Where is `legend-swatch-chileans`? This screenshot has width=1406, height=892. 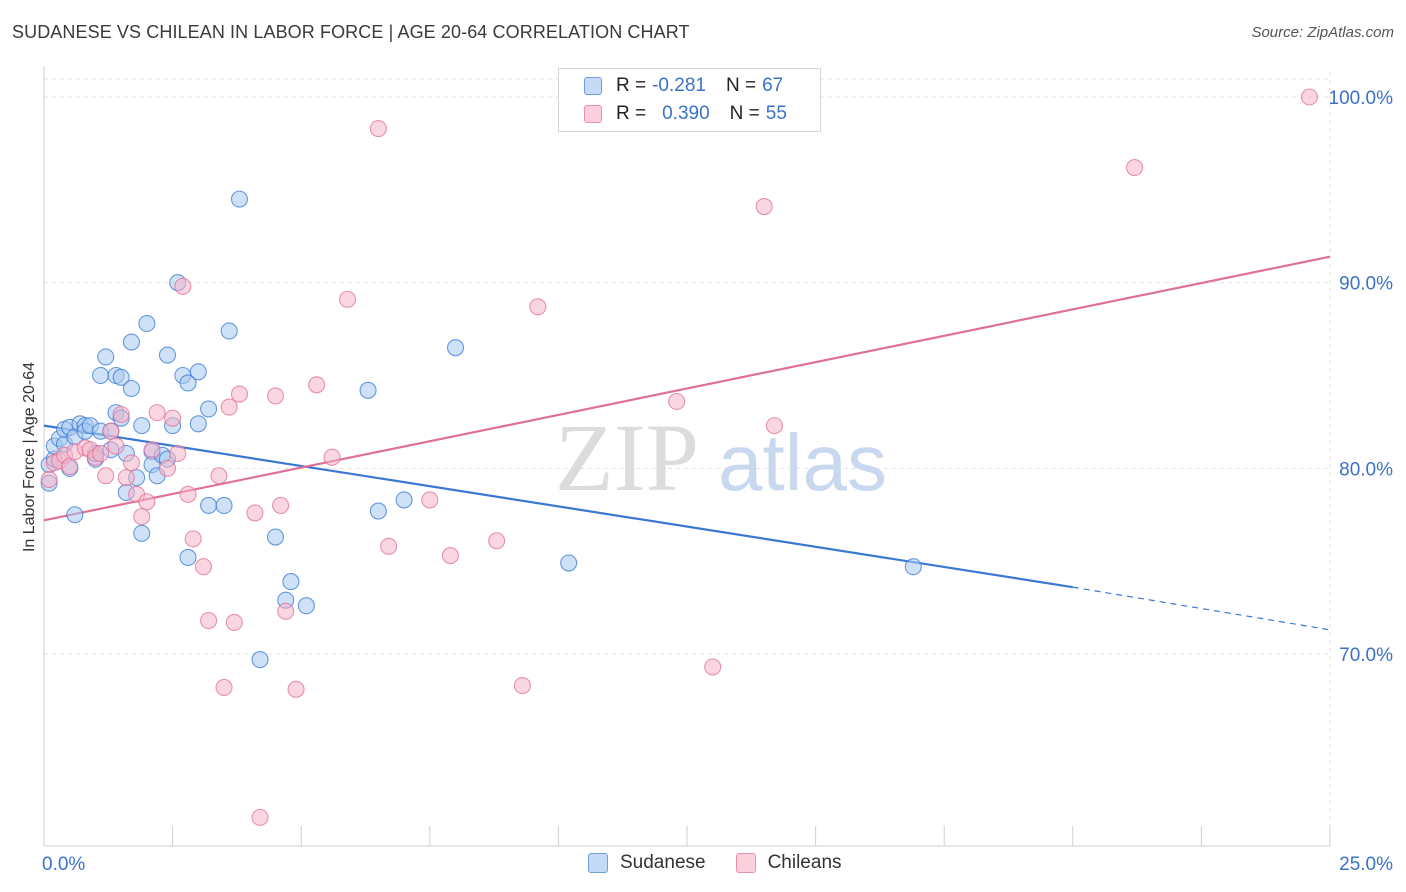 legend-swatch-chileans is located at coordinates (593, 114).